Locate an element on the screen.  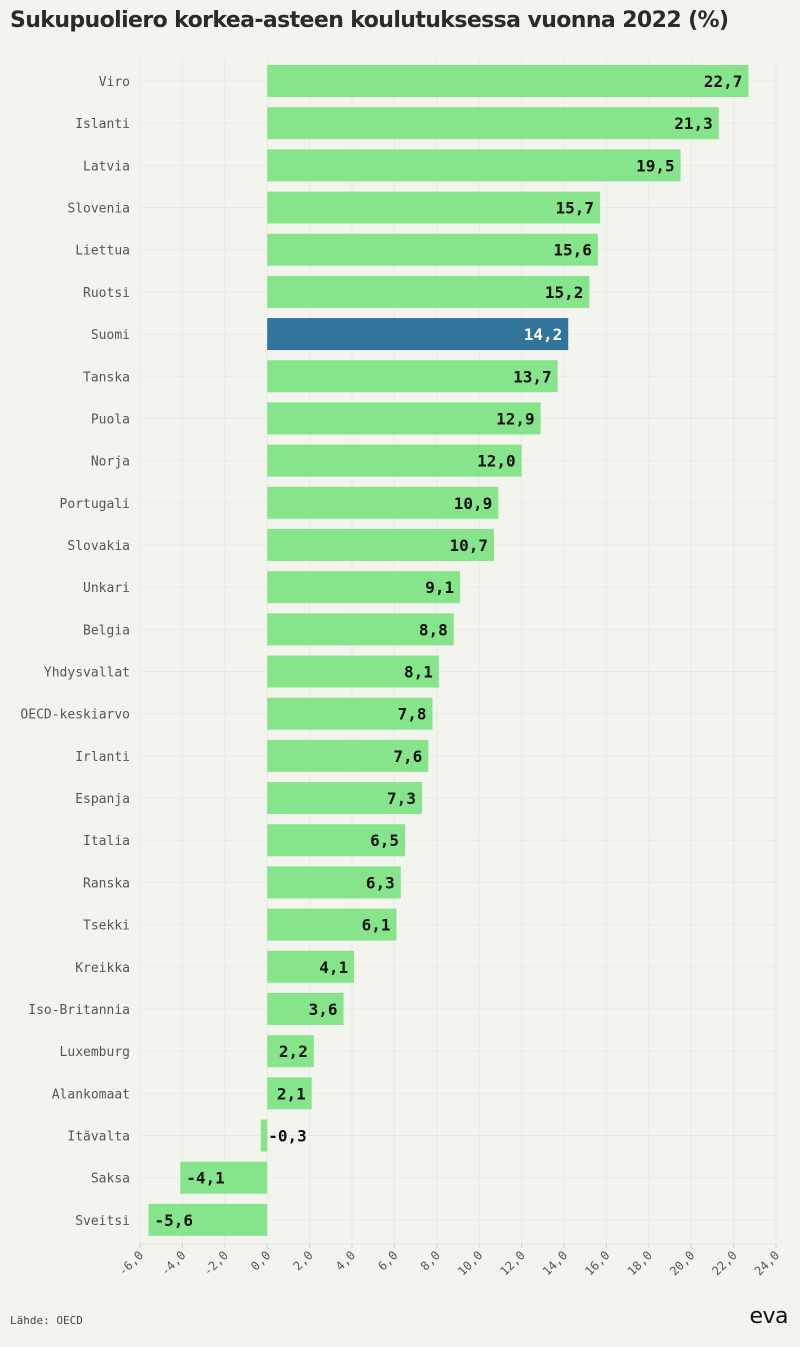
x-tick-label: 4,0 is located at coordinates (345, 1260).